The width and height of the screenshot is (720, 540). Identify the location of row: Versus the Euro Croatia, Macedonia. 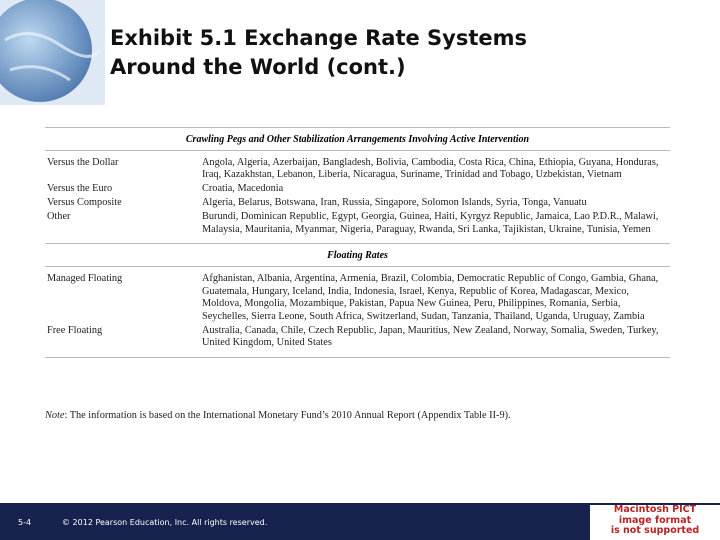
(357, 189).